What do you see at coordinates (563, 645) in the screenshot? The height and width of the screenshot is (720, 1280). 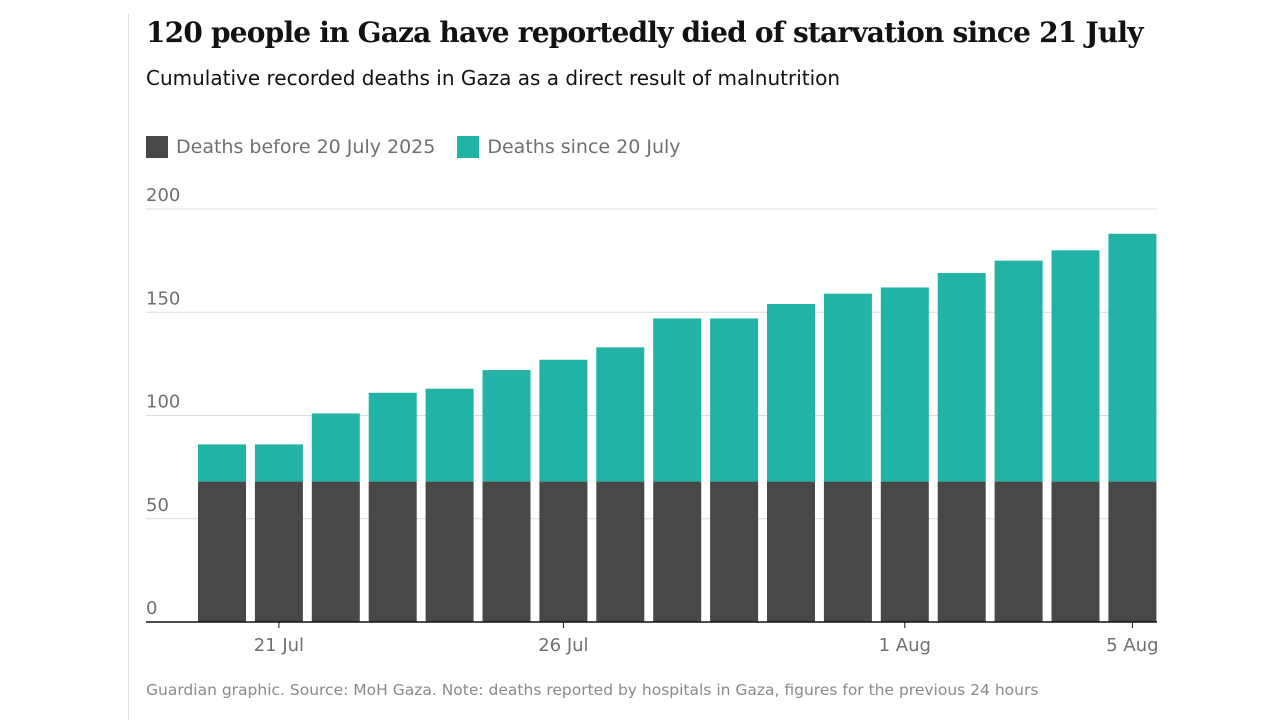 I see `x-tick-label-6: 26 Jul` at bounding box center [563, 645].